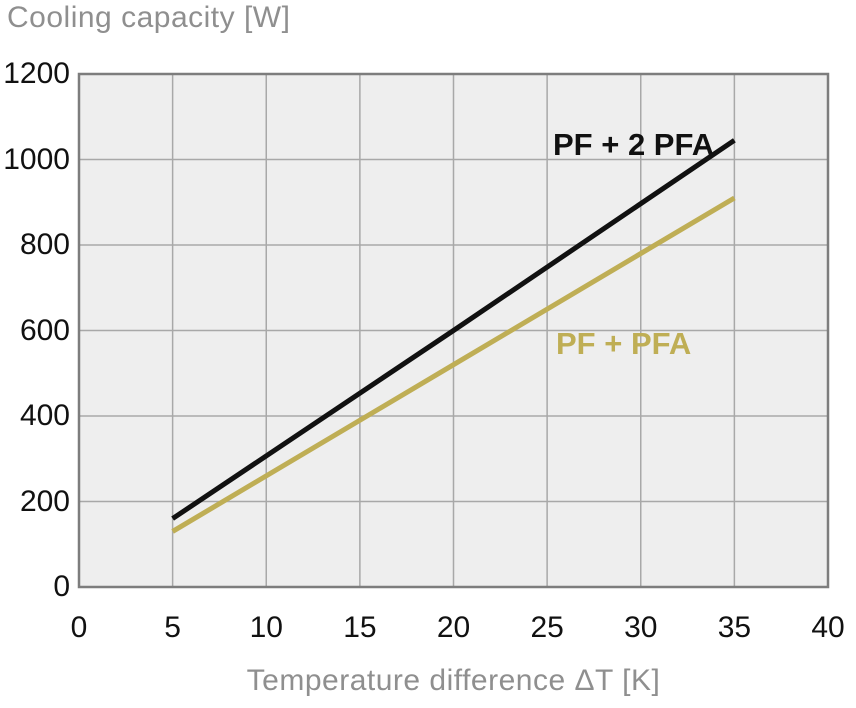 Image resolution: width=856 pixels, height=708 pixels. Describe the element at coordinates (149, 17) in the screenshot. I see `chart-title: Cooling capacity [W]` at that location.